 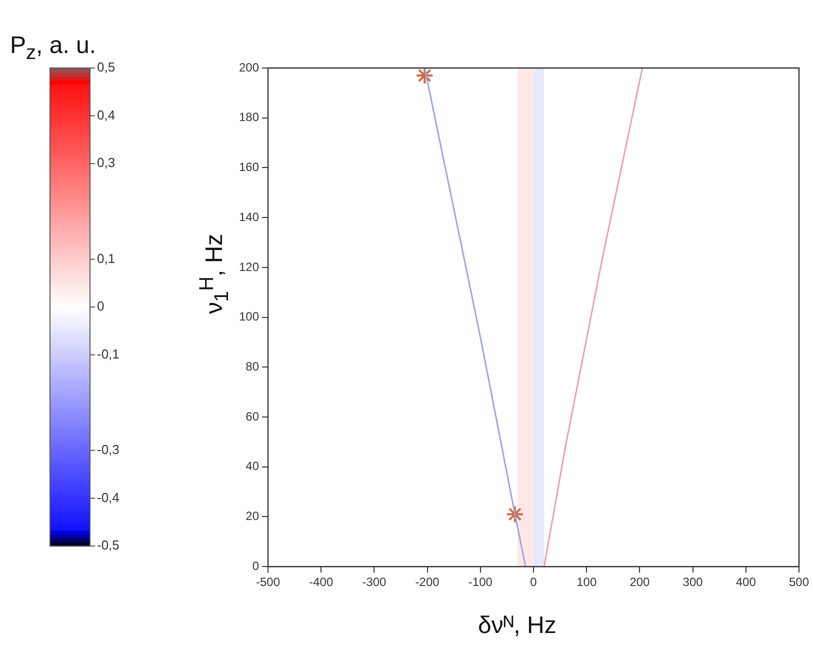 I want to click on y-tick-label: 0, so click(x=256, y=565).